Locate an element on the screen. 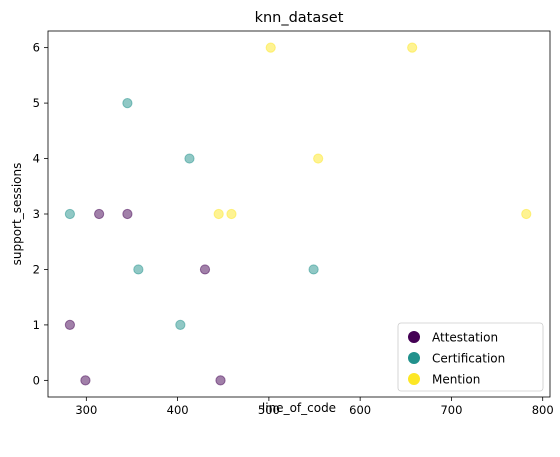 The width and height of the screenshot is (560, 457). legend-label-certification: Certification is located at coordinates (468, 359).